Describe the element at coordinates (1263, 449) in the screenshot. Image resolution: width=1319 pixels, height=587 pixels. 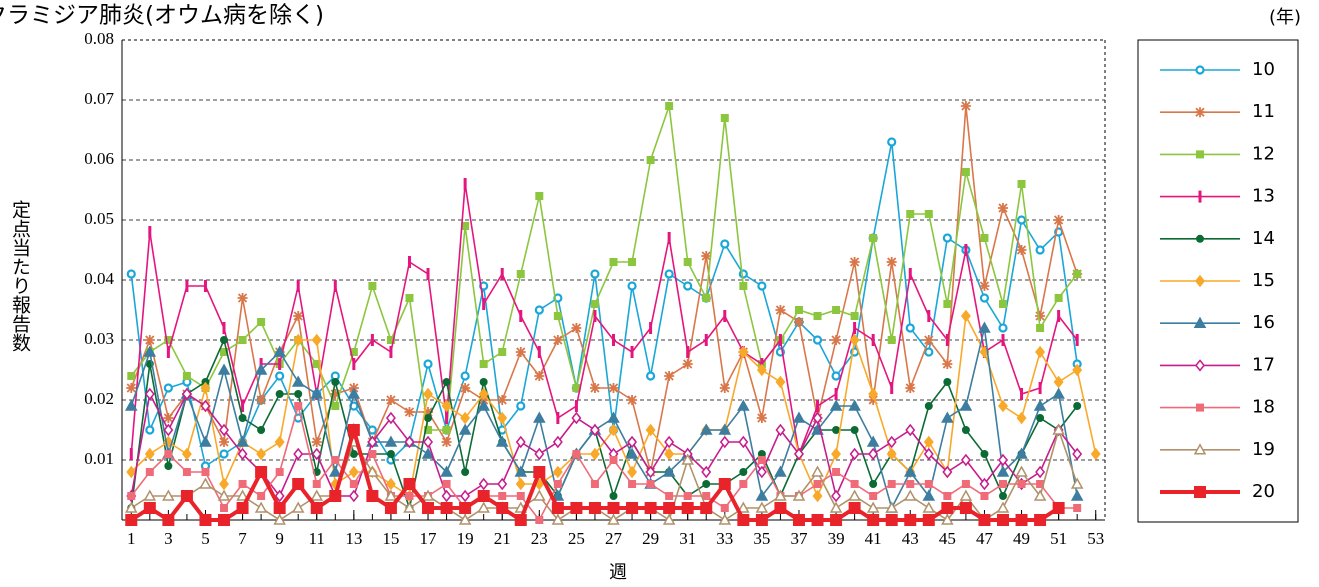
I see `legend-label: 19` at that location.